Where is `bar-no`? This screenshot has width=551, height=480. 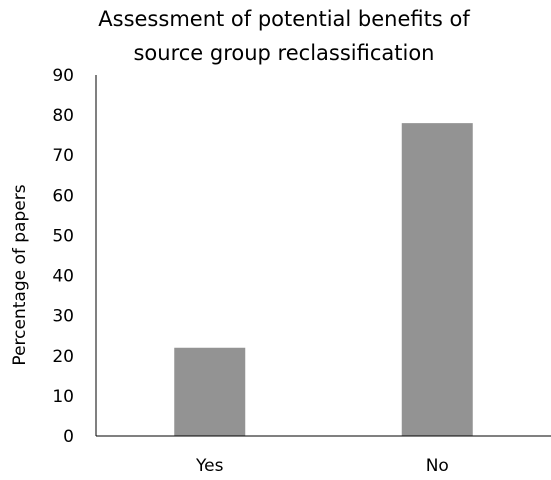 bar-no is located at coordinates (437, 279).